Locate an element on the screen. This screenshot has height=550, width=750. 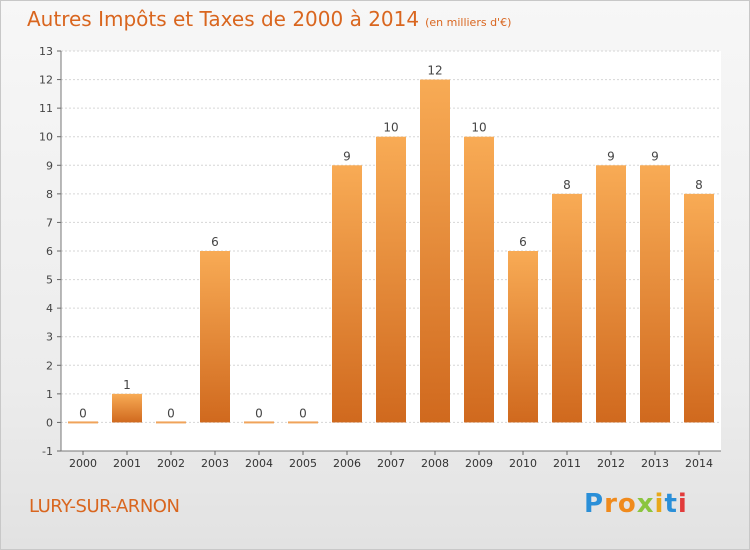
y-tick-label: 8 is located at coordinates (49, 194).